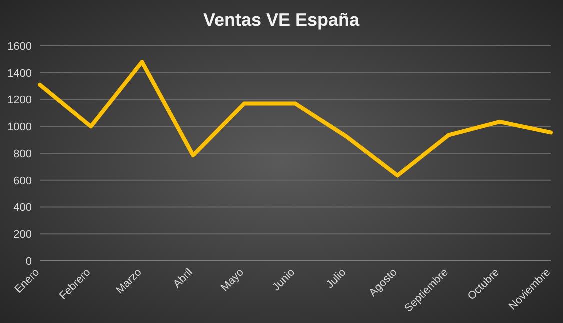  Describe the element at coordinates (29, 262) in the screenshot. I see `y-tick-label: 0` at that location.